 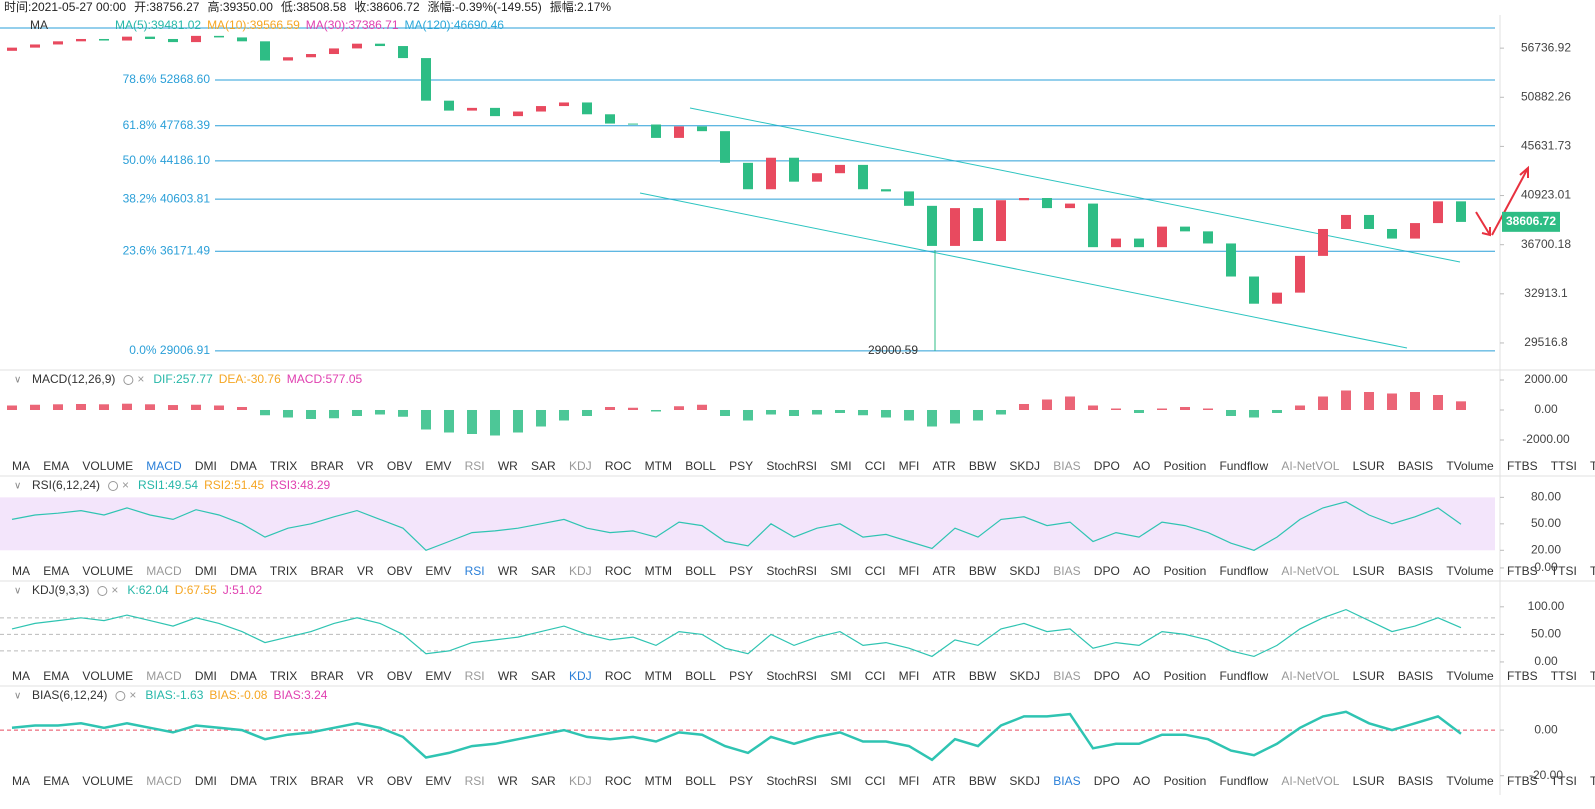 What do you see at coordinates (840, 571) in the screenshot?
I see `indicator-tab: SMI` at bounding box center [840, 571].